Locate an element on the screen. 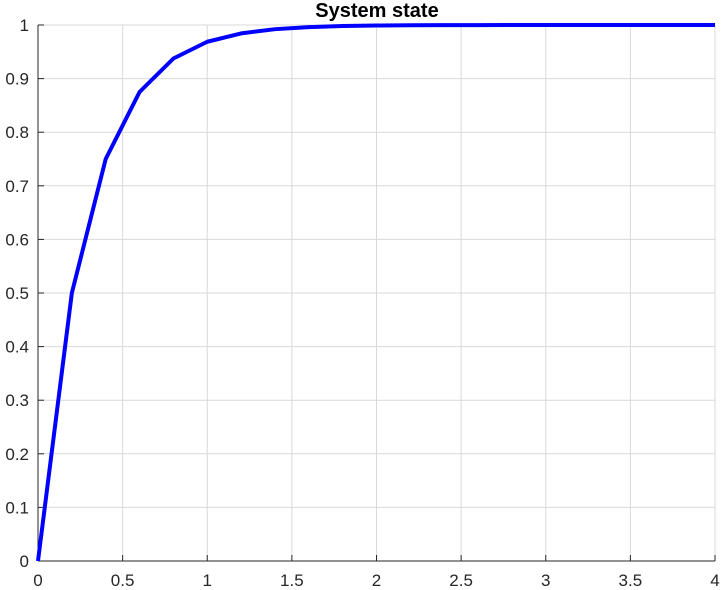 The image size is (724, 590). y-tick-label: 0.1 is located at coordinates (17, 507).